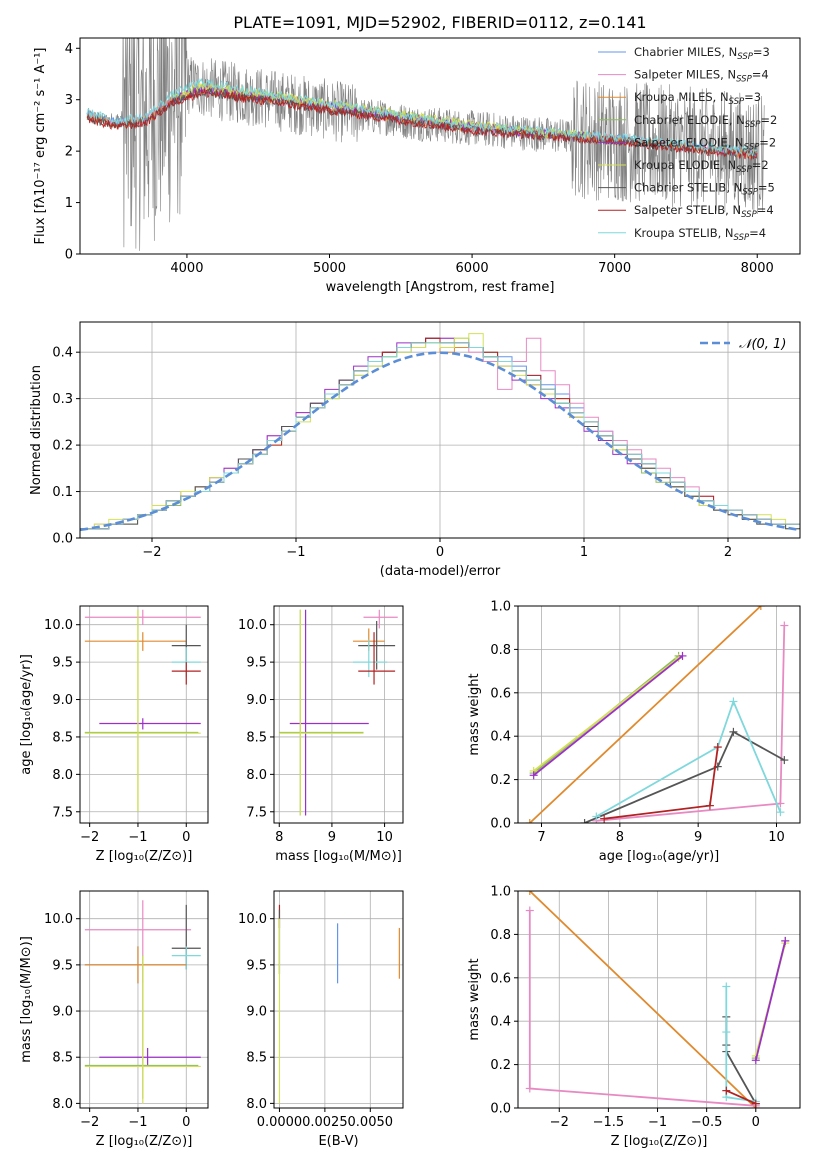  Describe the element at coordinates (584, 552) in the screenshot. I see `x-tick-label: 1` at that location.